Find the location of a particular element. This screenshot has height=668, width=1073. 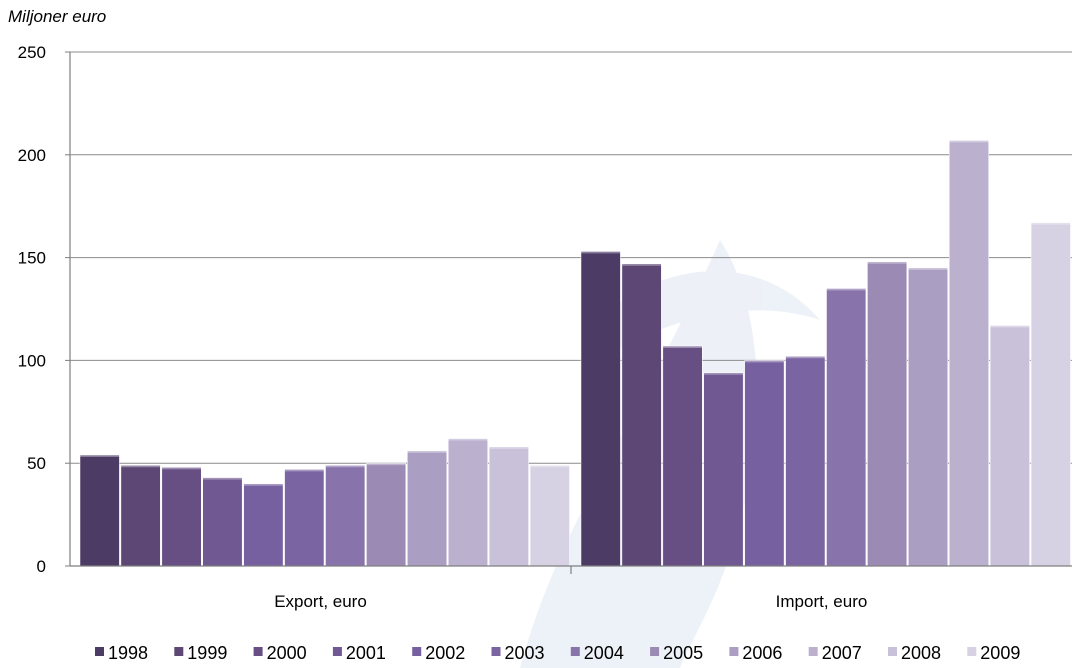

bar-2002-import is located at coordinates (764, 463).